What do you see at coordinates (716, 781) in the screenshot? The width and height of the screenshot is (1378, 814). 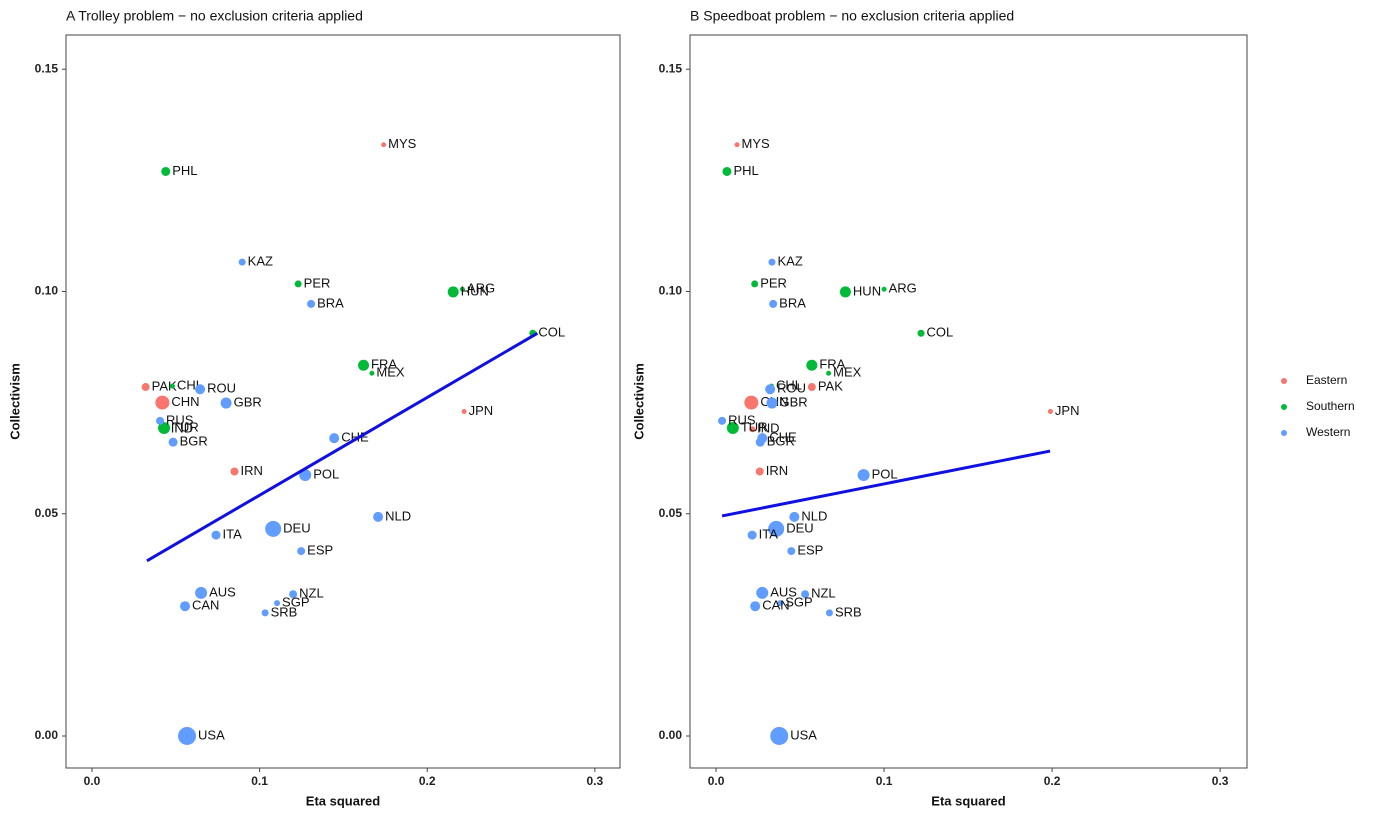 I see `x-tick-label: 0.0` at bounding box center [716, 781].